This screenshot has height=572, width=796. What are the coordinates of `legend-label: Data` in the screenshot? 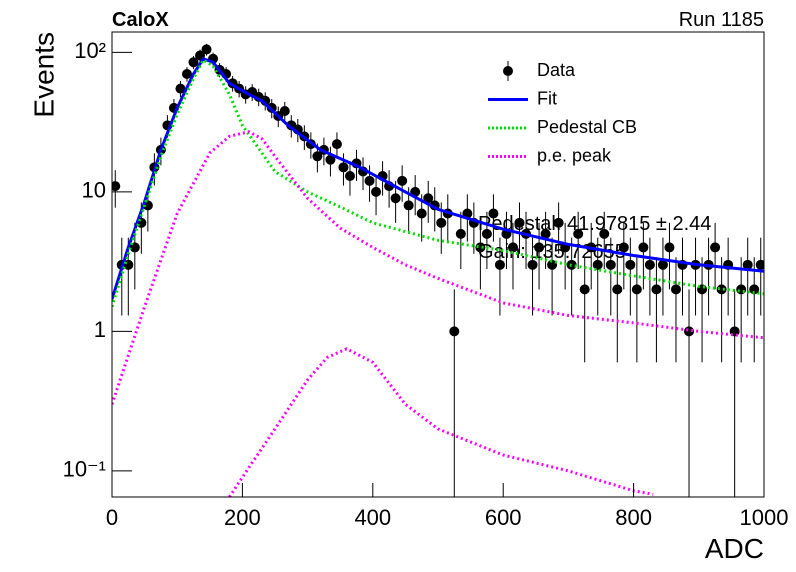 It's located at (556, 70).